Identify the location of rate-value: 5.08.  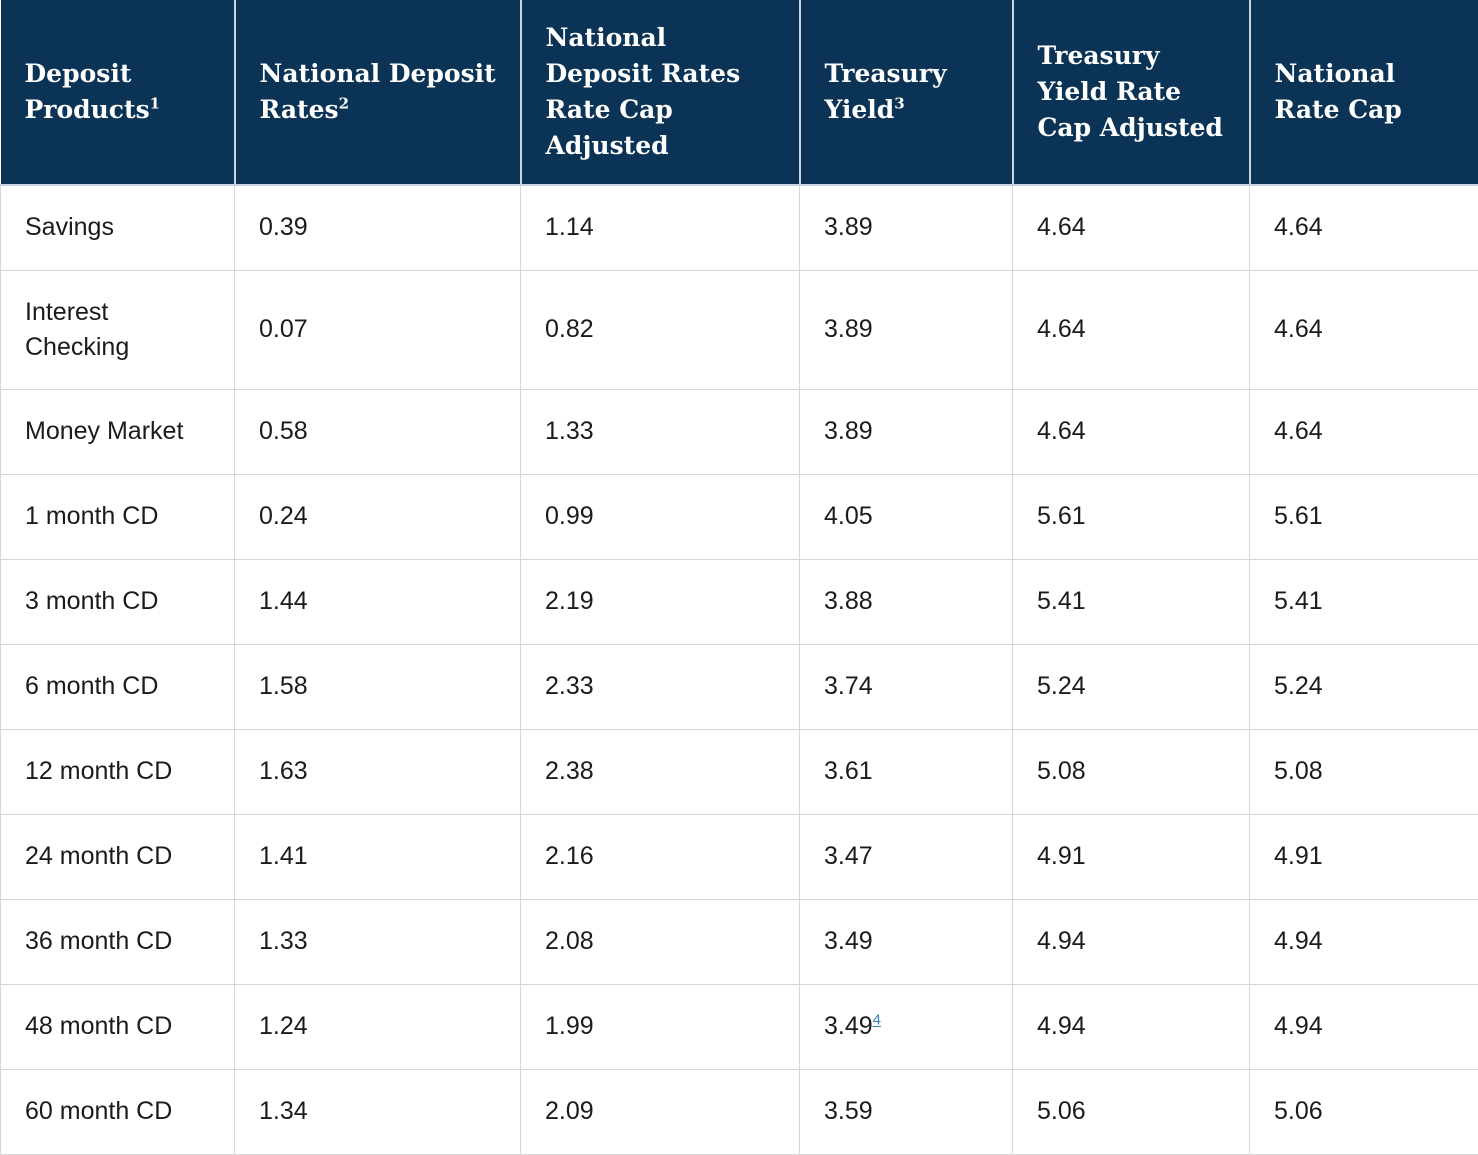
(1298, 771).